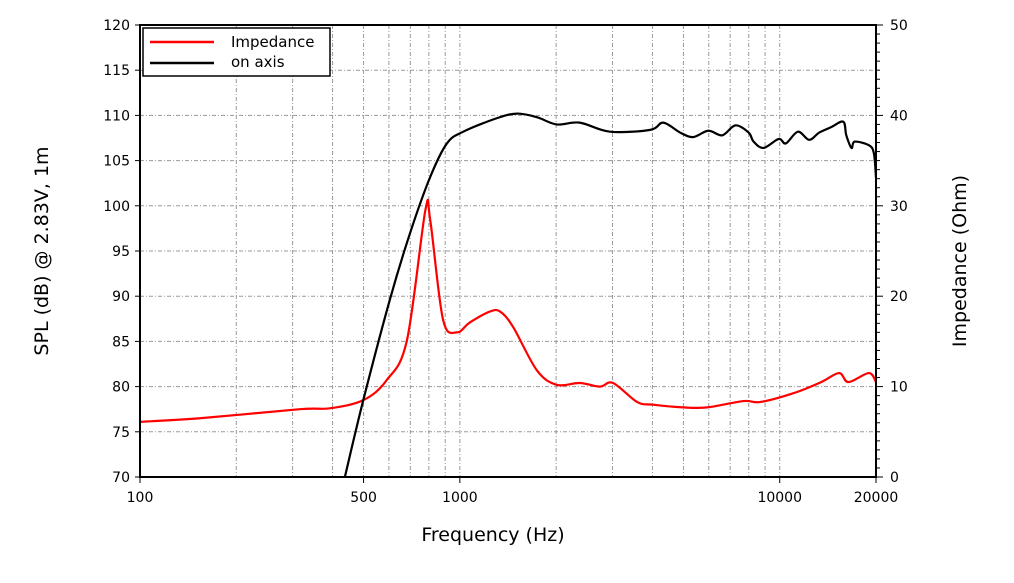 This screenshot has height=583, width=1014. What do you see at coordinates (236, 52) in the screenshot?
I see `legend: Impedance on axis` at bounding box center [236, 52].